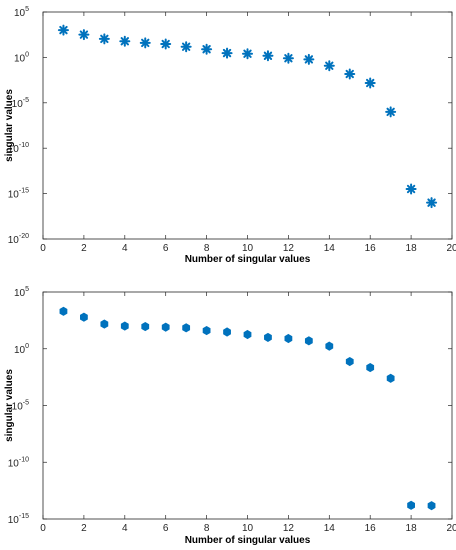 The image size is (456, 550). Describe the element at coordinates (18, 239) in the screenshot. I see `y-tick-label: 10⁻²⁰` at that location.